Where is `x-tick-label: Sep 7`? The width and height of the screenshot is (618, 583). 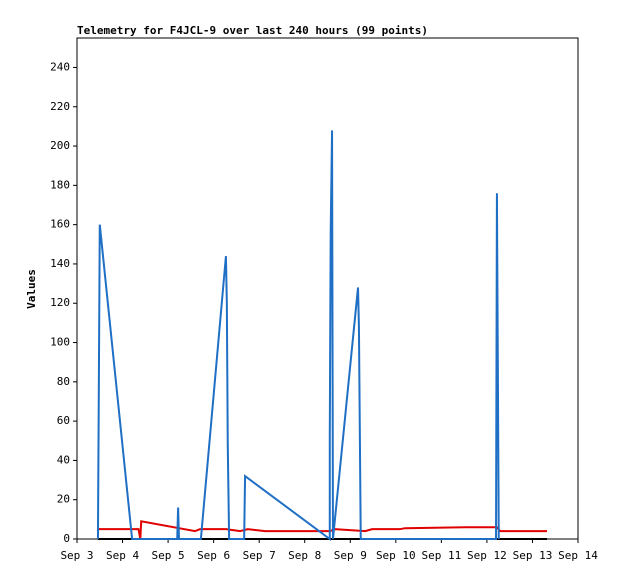 x-tick-label: Sep 7 is located at coordinates (259, 555).